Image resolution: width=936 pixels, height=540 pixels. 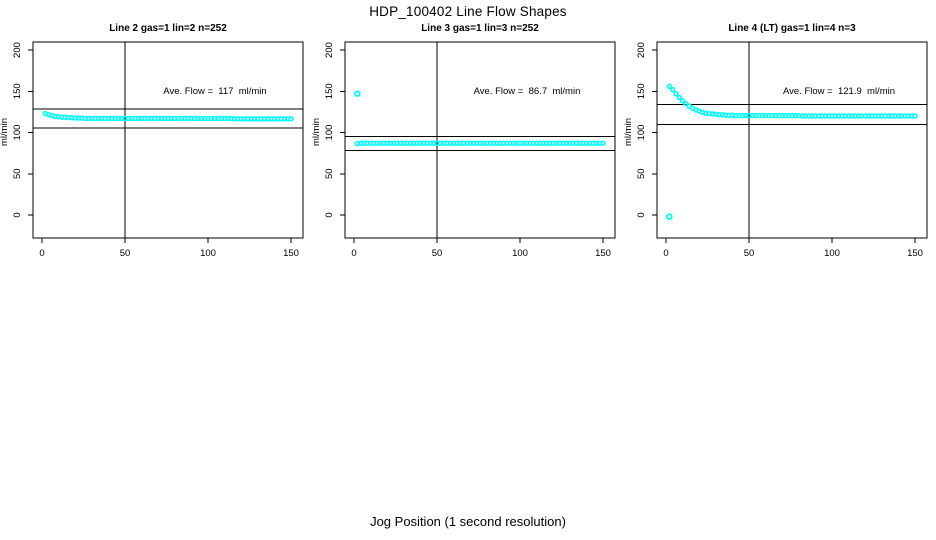 What do you see at coordinates (527, 91) in the screenshot?
I see `panel-line-3-ave-flow-annotation: Ave. Flow = 86.7 ml/min` at bounding box center [527, 91].